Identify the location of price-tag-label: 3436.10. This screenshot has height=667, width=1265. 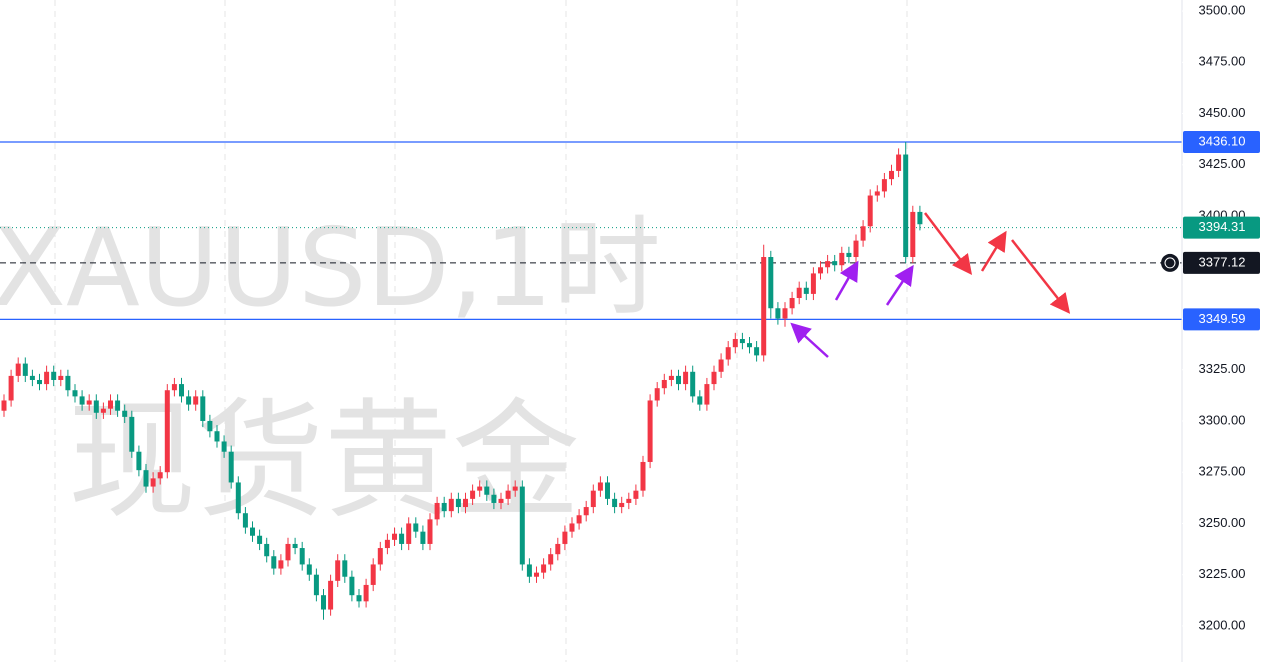
(1222, 140).